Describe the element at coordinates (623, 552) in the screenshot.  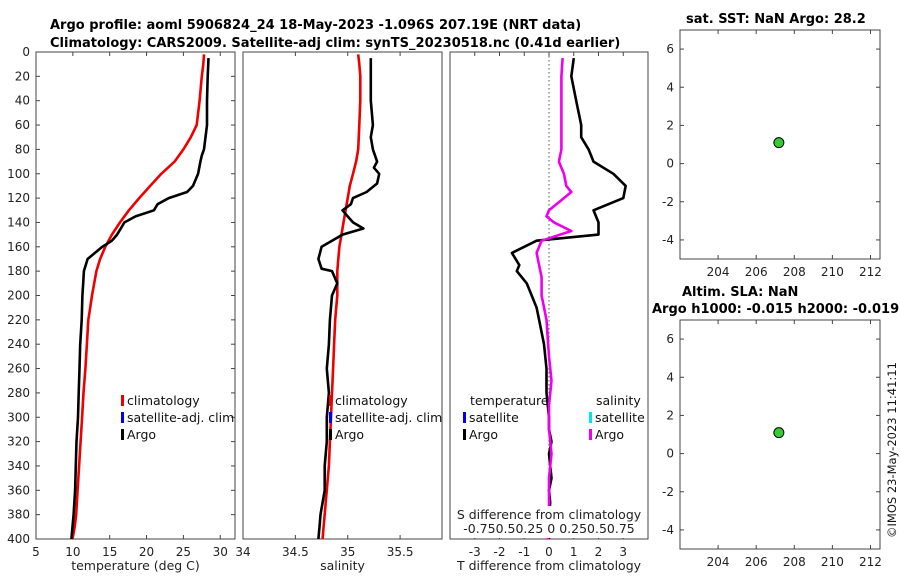
I see `difference-xtick-label: 3` at that location.